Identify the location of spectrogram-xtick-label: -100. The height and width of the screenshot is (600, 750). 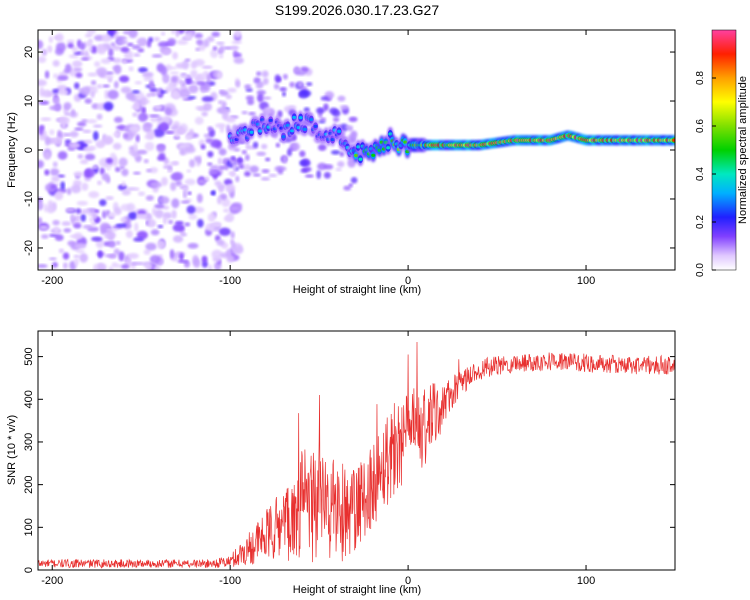
(230, 281).